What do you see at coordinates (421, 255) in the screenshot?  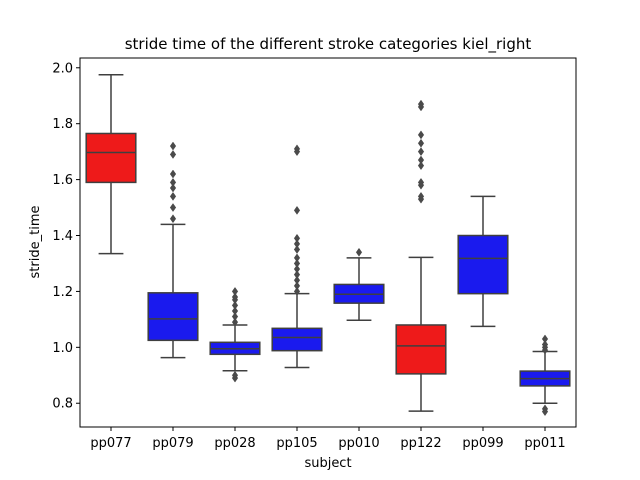 I see `box-group-pp122` at bounding box center [421, 255].